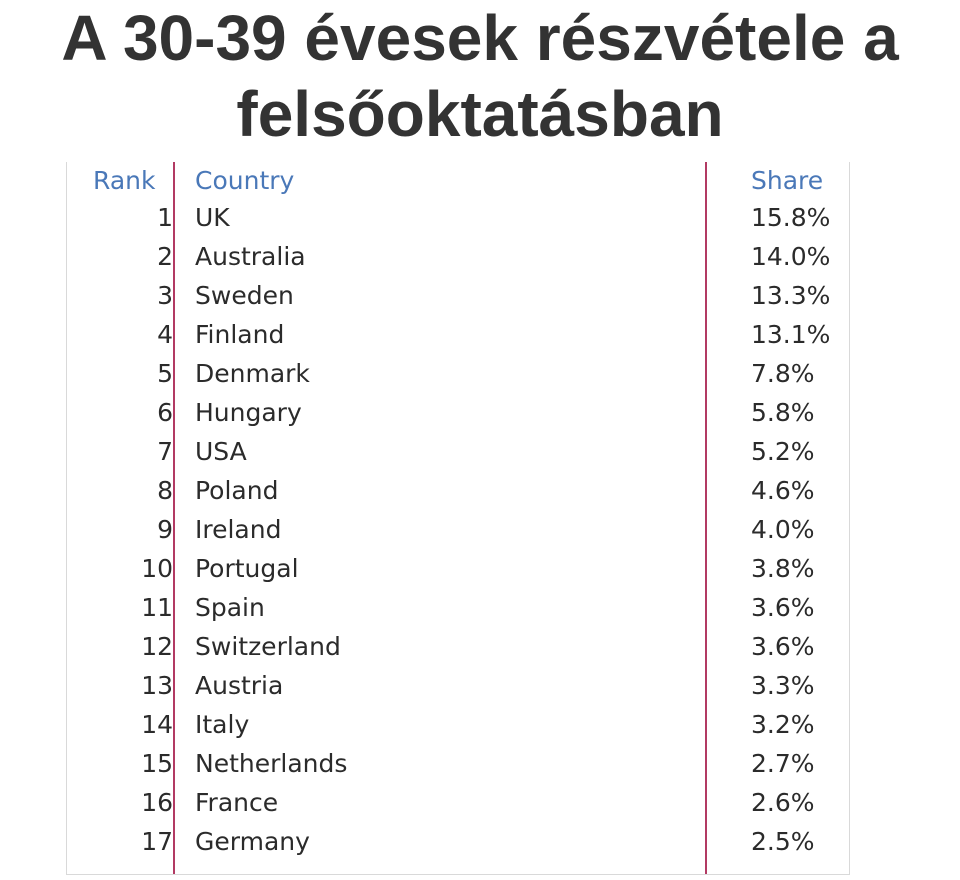 The image size is (960, 880). Describe the element at coordinates (783, 802) in the screenshot. I see `share-cell: 2.6%` at that location.